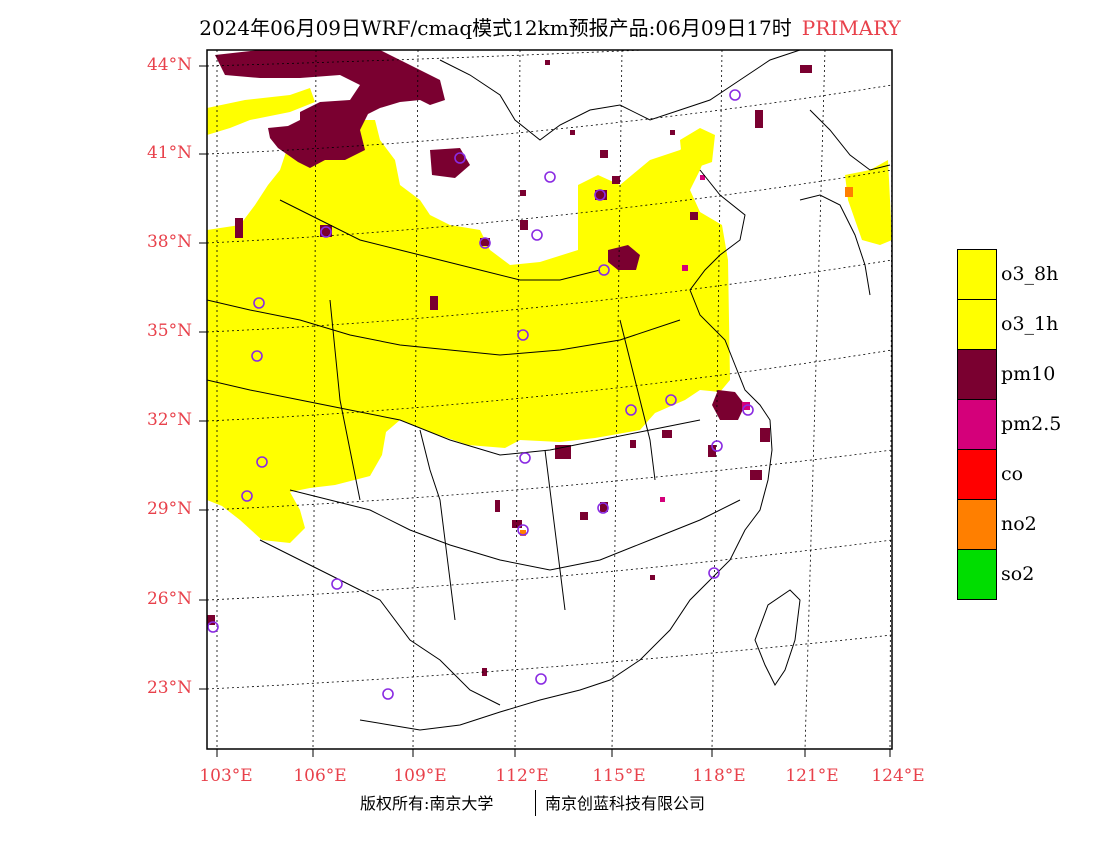  Describe the element at coordinates (169, 242) in the screenshot. I see `lat-label-38n: 38°N` at that location.